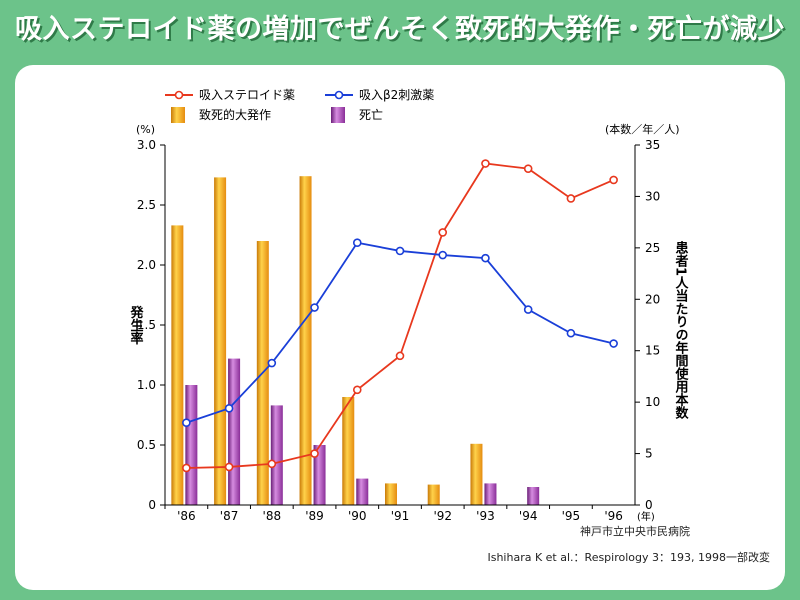 The width and height of the screenshot is (800, 600). I want to click on right-tick-label: 10, so click(652, 402).